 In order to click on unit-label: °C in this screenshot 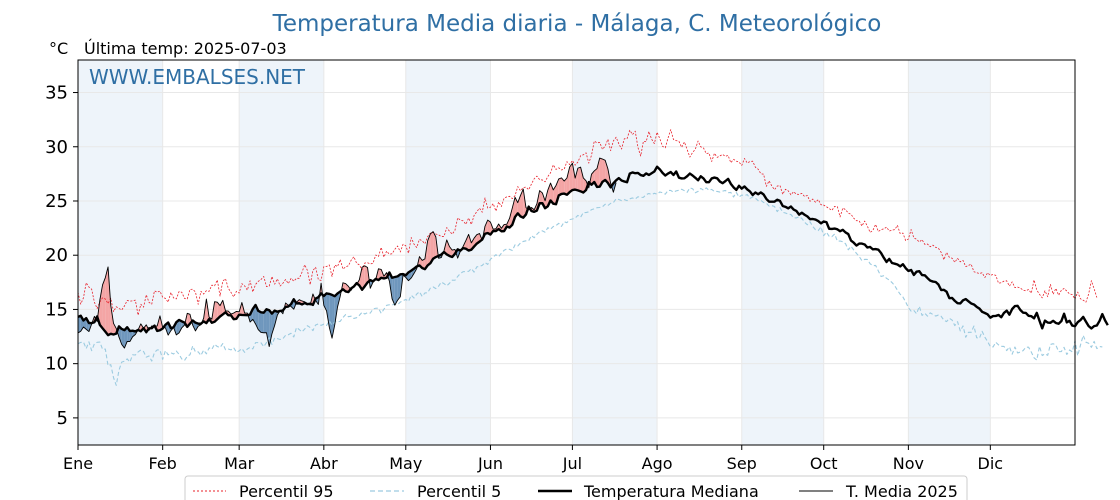, I will do `click(58, 48)`.